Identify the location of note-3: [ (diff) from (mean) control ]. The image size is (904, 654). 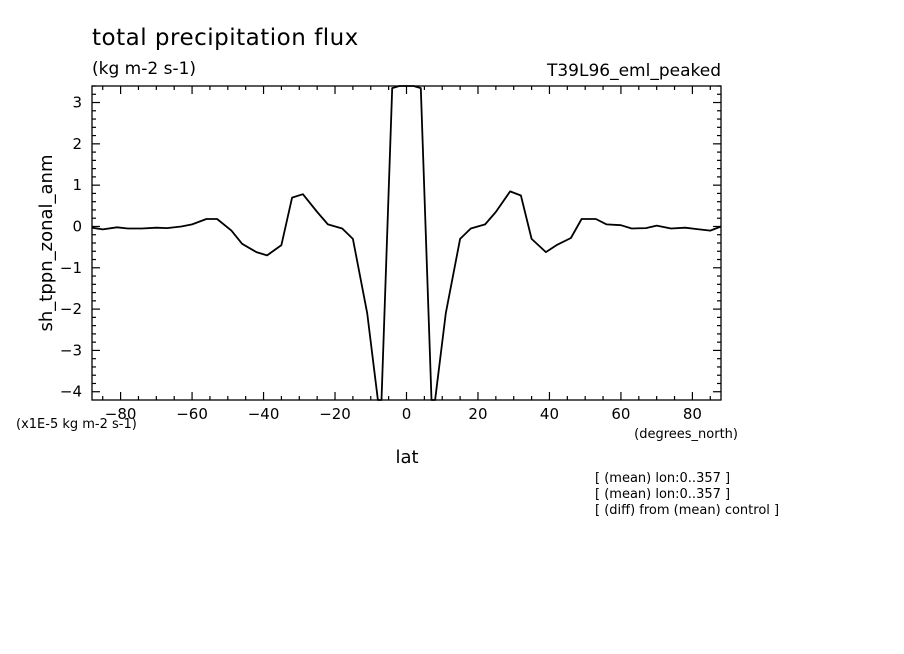
(687, 510).